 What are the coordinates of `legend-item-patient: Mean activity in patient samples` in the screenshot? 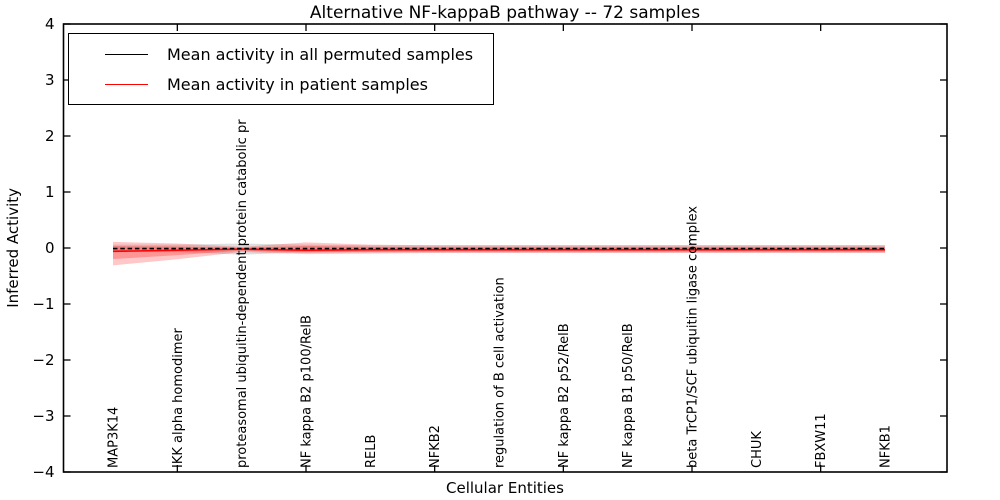 It's located at (281, 84).